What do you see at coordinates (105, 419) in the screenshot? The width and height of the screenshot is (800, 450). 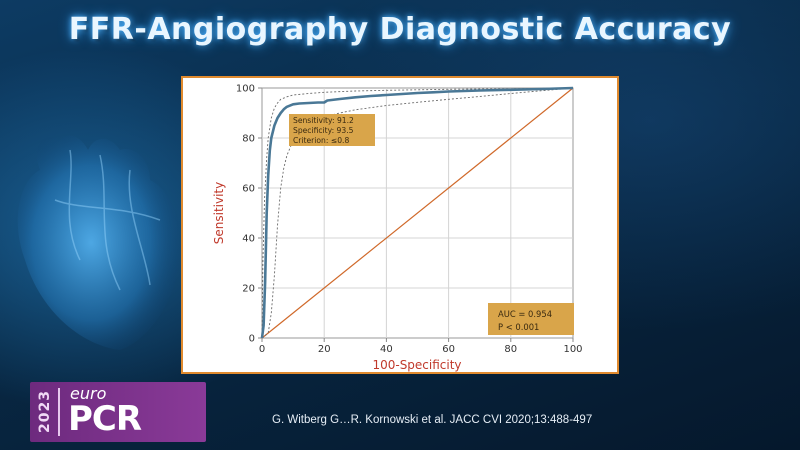 I see `logo-pcr: PCR` at bounding box center [105, 419].